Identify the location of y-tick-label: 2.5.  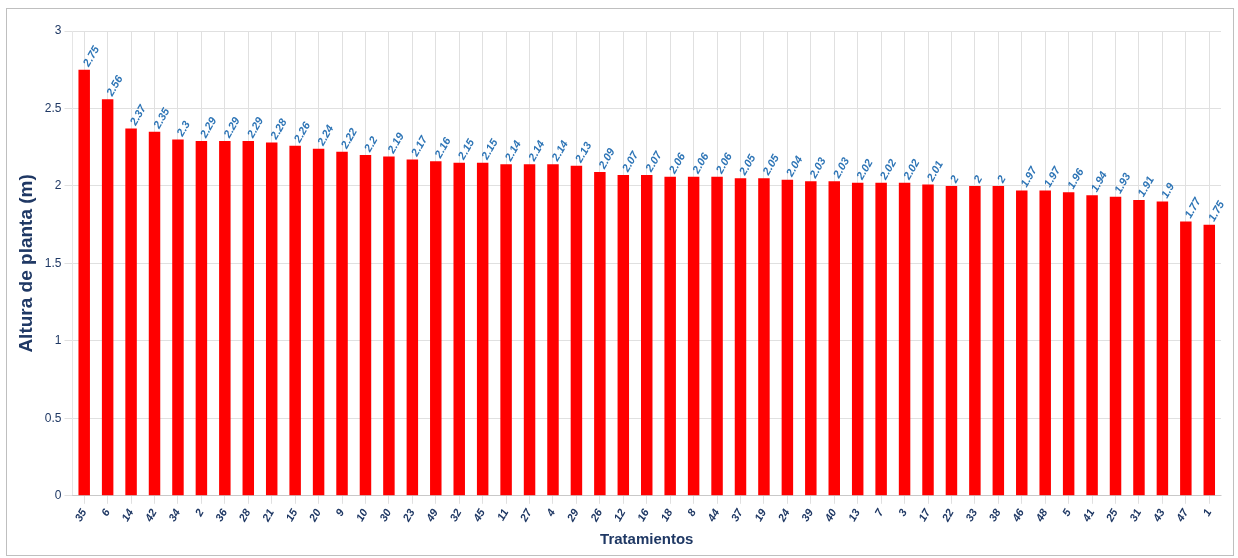
(53, 107).